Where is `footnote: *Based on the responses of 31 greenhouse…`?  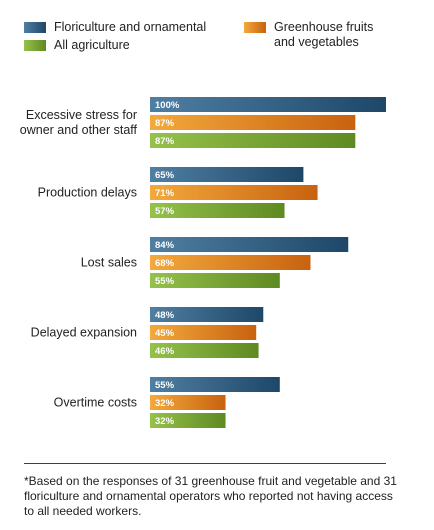
footnote: *Based on the responses of 31 greenhouse… is located at coordinates (210, 496).